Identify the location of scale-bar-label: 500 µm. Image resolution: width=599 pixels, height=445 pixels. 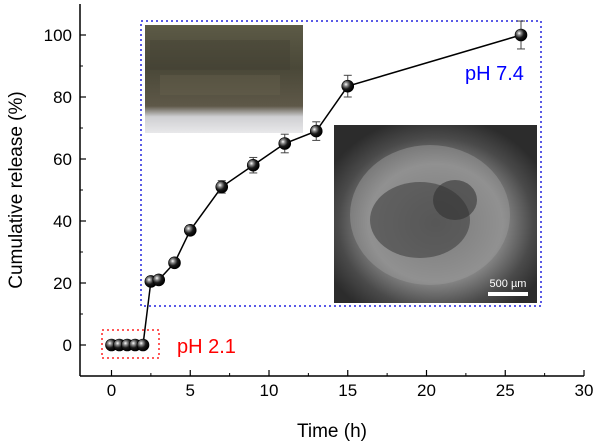
(508, 284).